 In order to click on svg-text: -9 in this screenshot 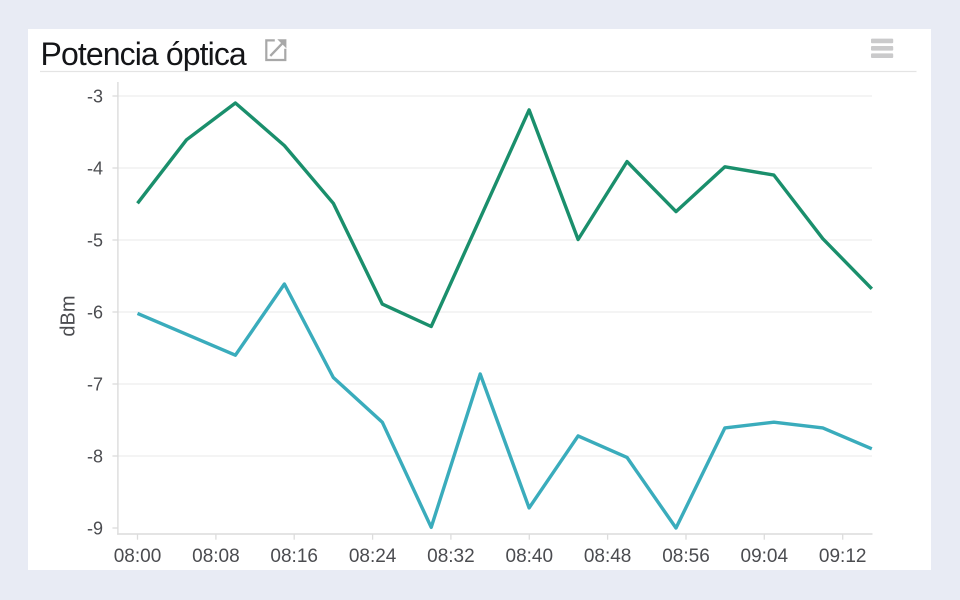, I will do `click(95, 529)`.